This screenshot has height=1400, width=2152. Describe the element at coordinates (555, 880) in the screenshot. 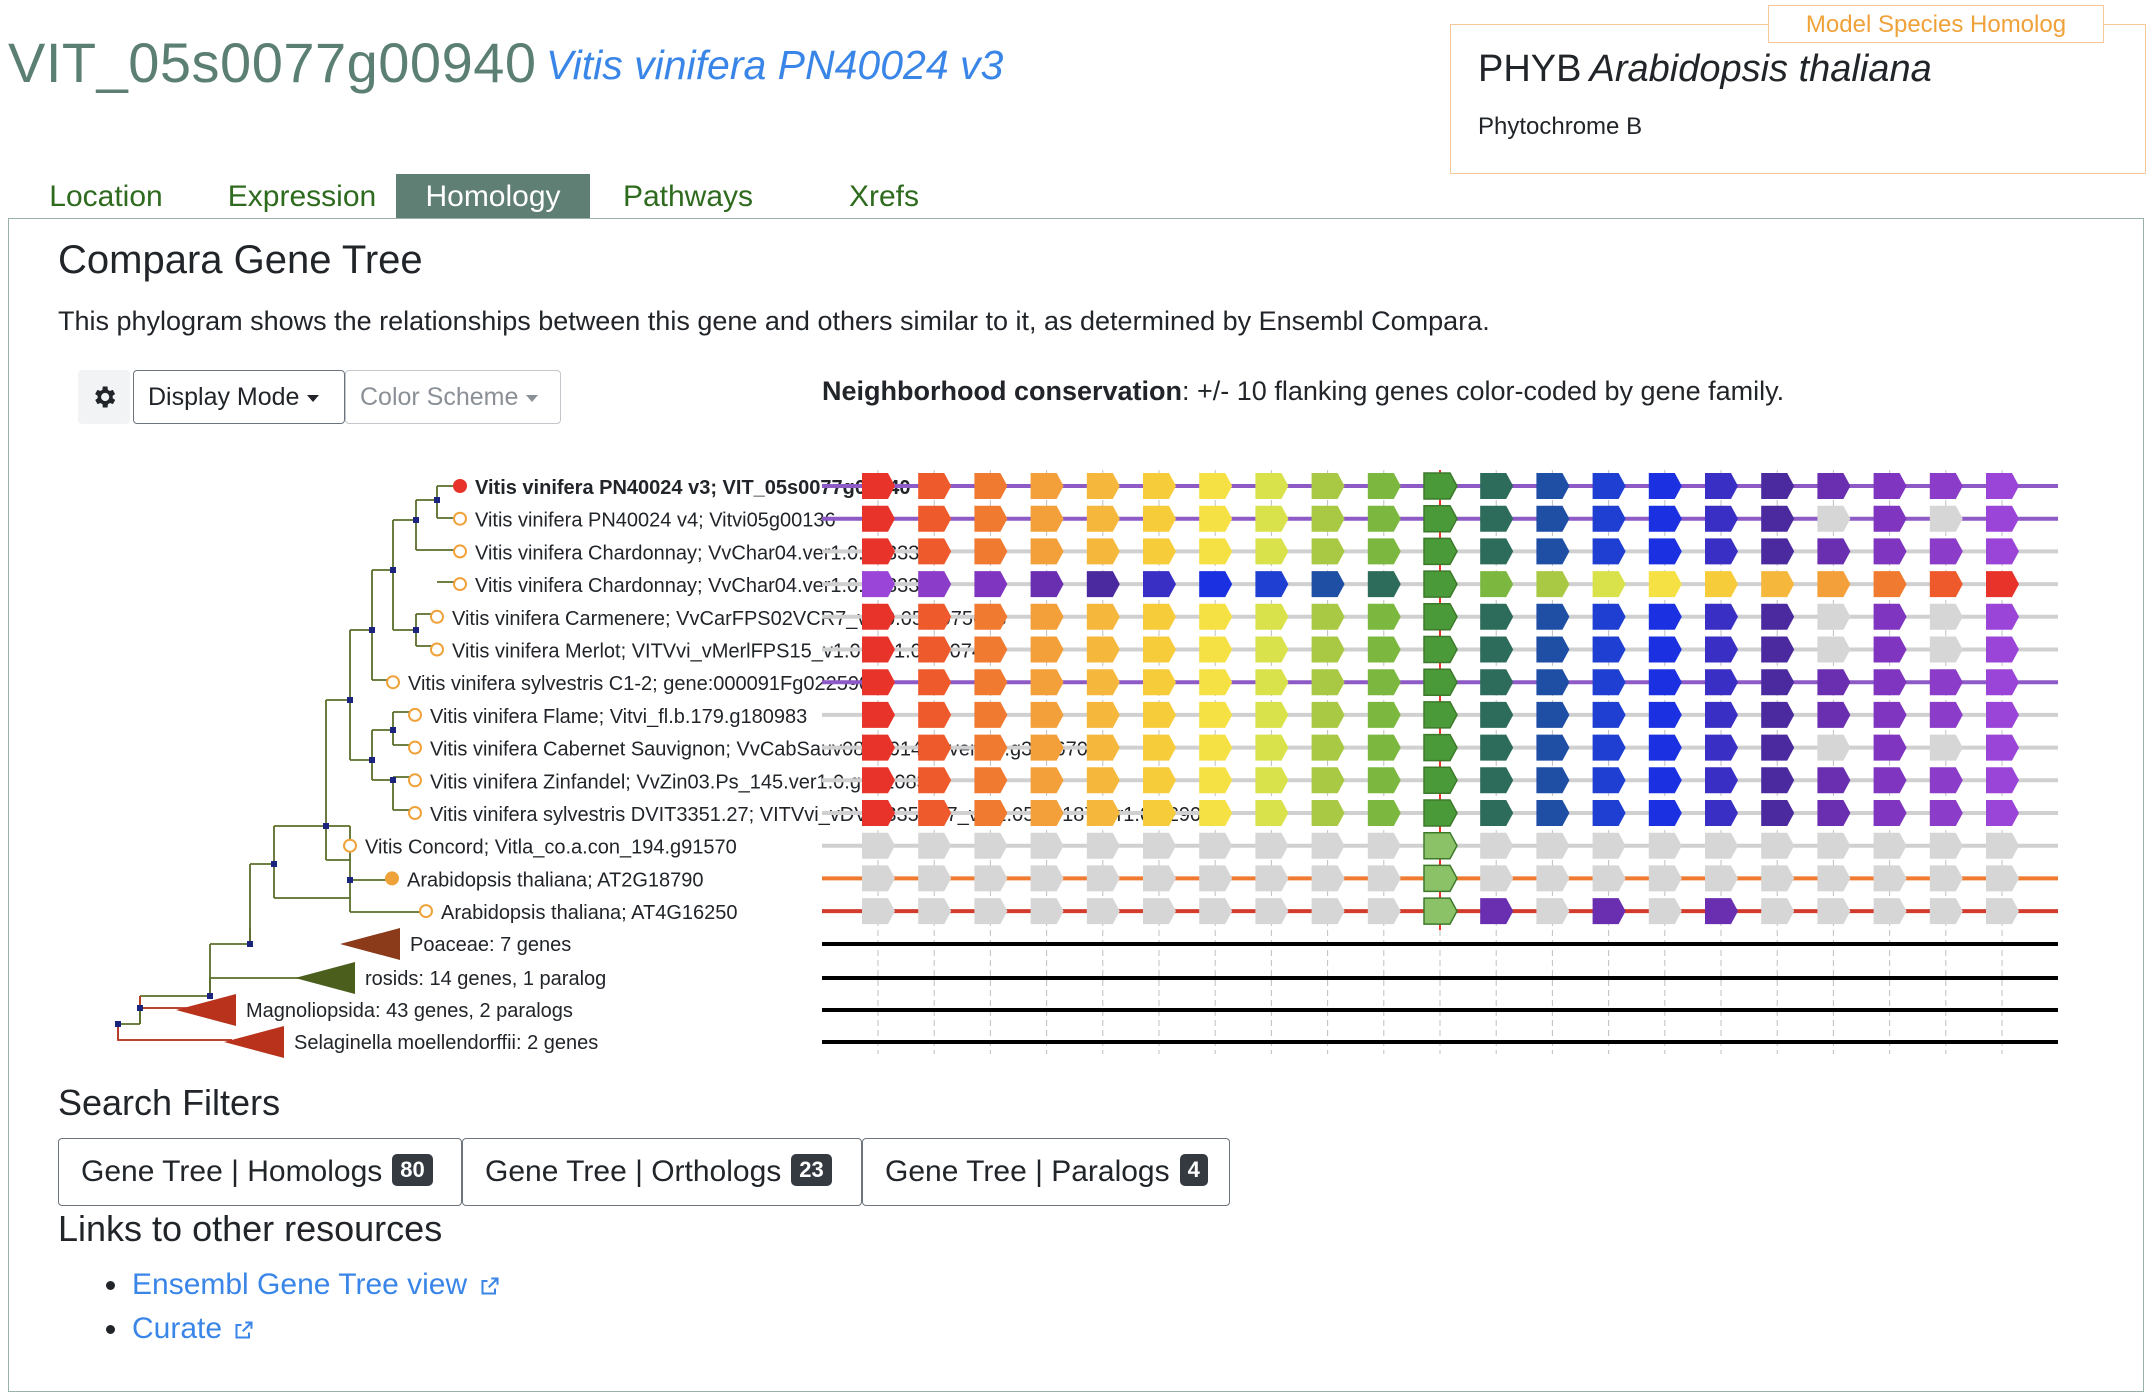

I see `tree-leaf-label: Arabidopsis thaliana; AT2G18790` at that location.